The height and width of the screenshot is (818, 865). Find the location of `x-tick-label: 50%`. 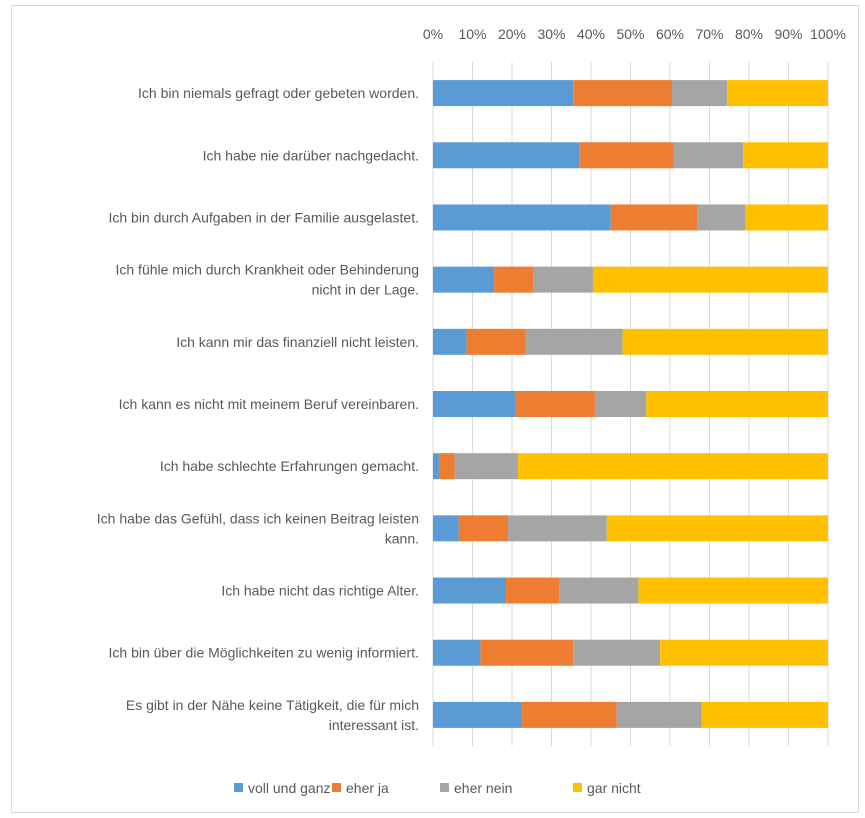

x-tick-label: 50% is located at coordinates (630, 34).